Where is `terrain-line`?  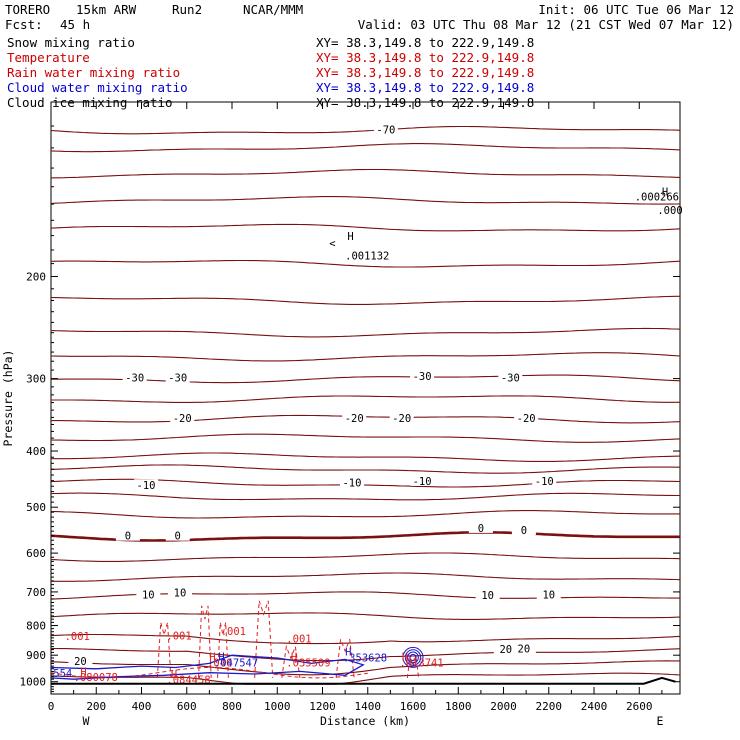 terrain-line is located at coordinates (363, 680).